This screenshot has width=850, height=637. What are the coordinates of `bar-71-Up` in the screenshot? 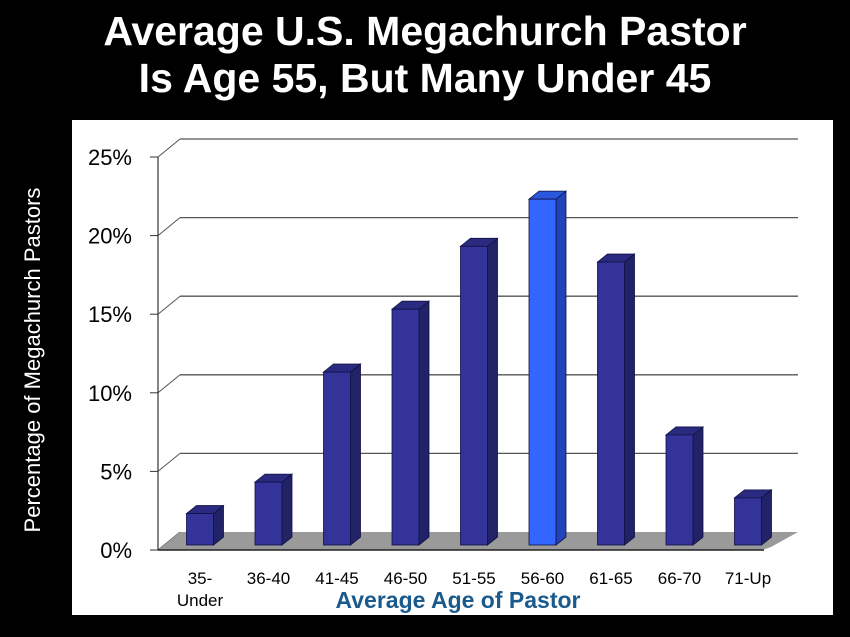 It's located at (753, 517).